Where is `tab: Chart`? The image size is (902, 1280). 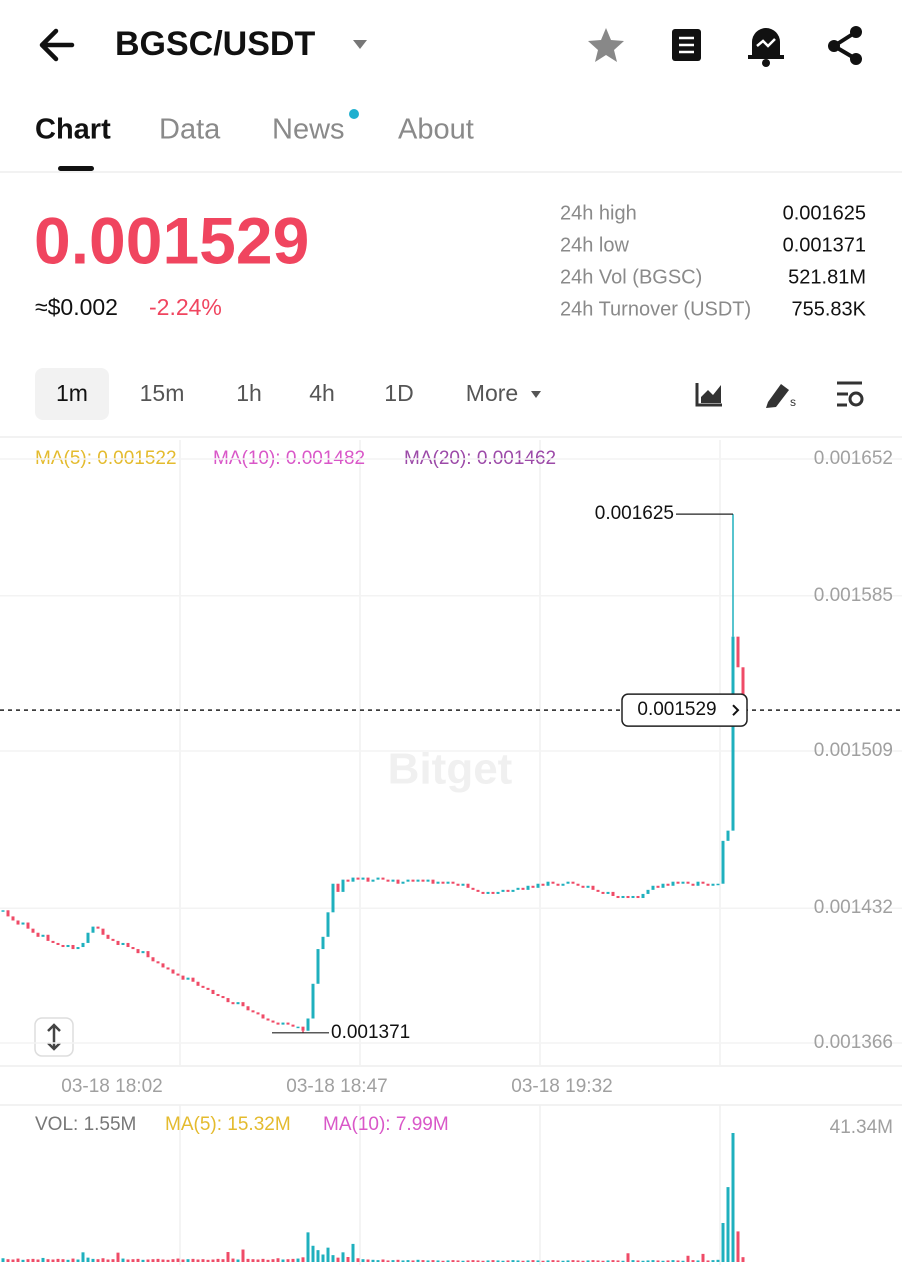 tab: Chart is located at coordinates (73, 130).